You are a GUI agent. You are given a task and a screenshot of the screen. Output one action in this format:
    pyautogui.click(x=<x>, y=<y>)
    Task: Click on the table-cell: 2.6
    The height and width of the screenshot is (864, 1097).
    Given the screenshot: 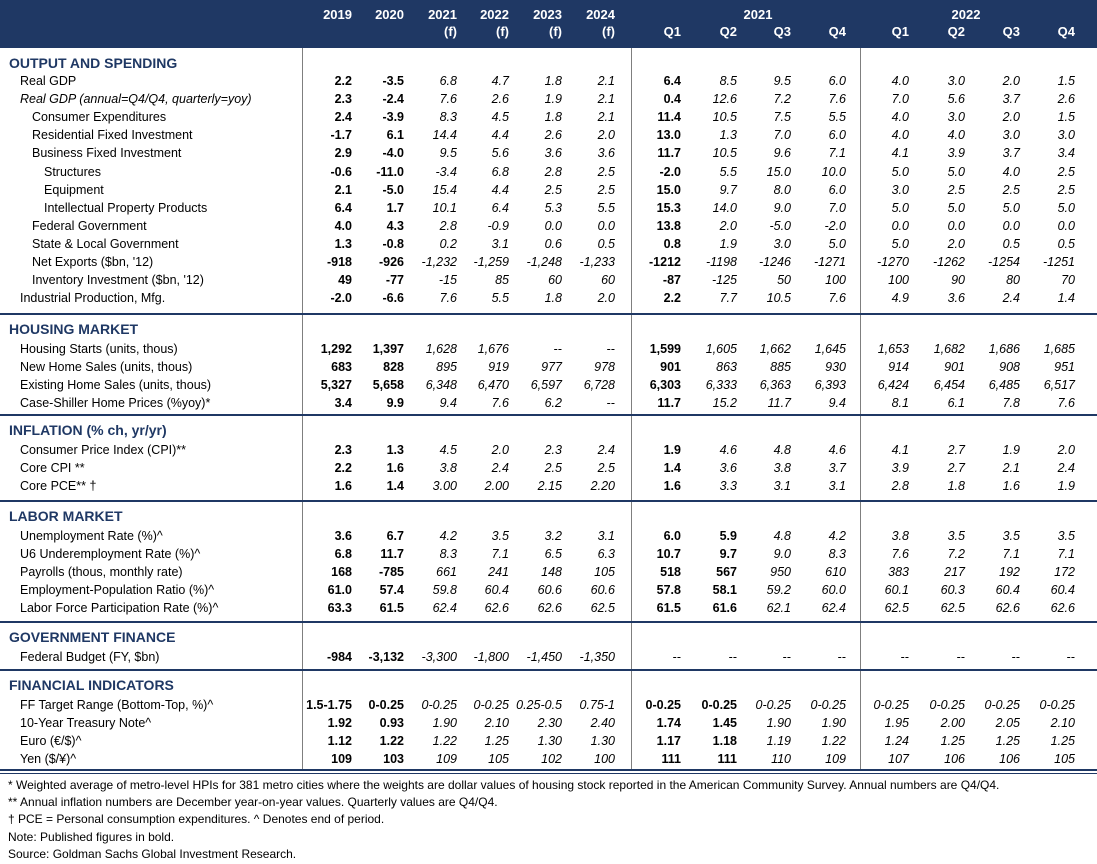 What is the action you would take?
    pyautogui.click(x=553, y=135)
    